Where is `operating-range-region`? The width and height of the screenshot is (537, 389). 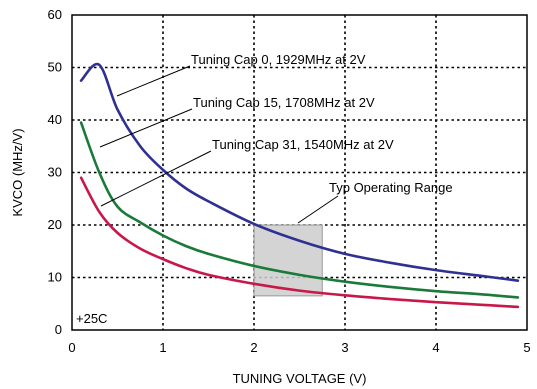
operating-range-region is located at coordinates (288, 260).